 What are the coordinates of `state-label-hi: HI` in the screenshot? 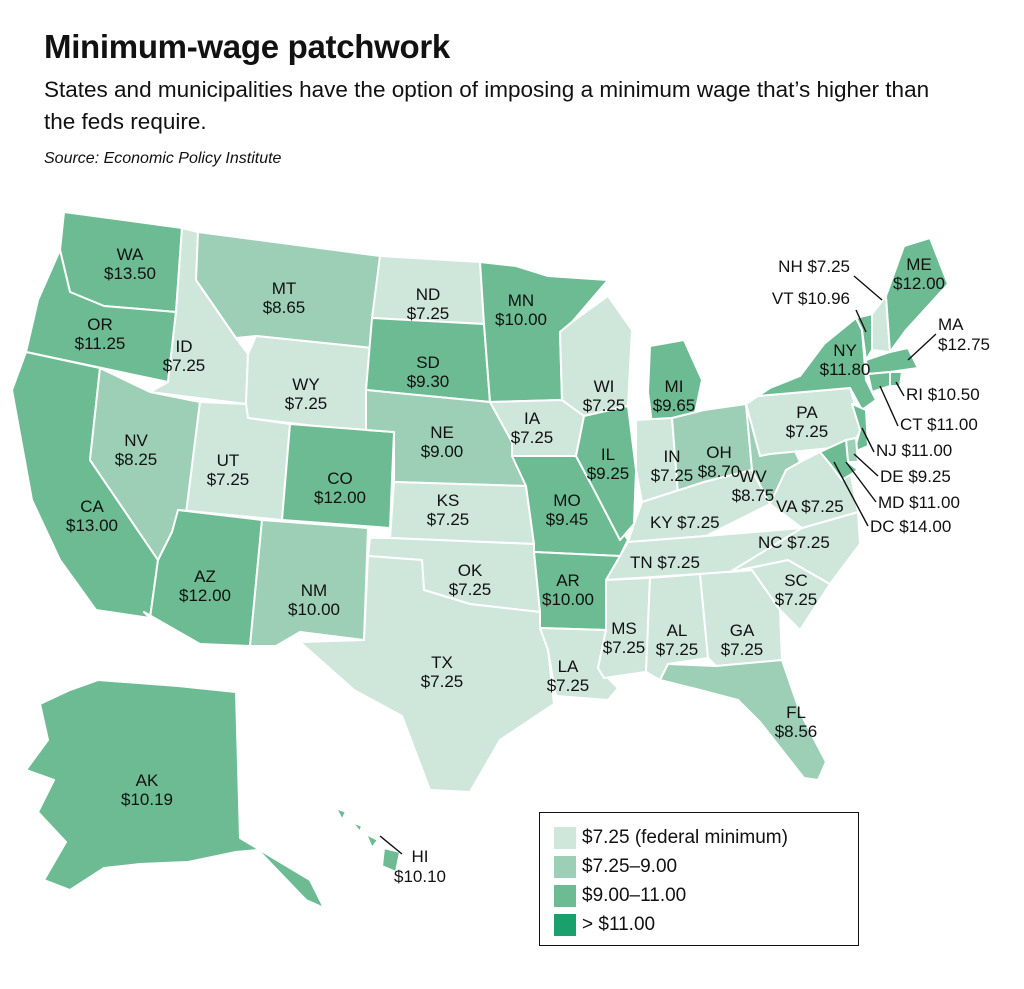 It's located at (420, 856).